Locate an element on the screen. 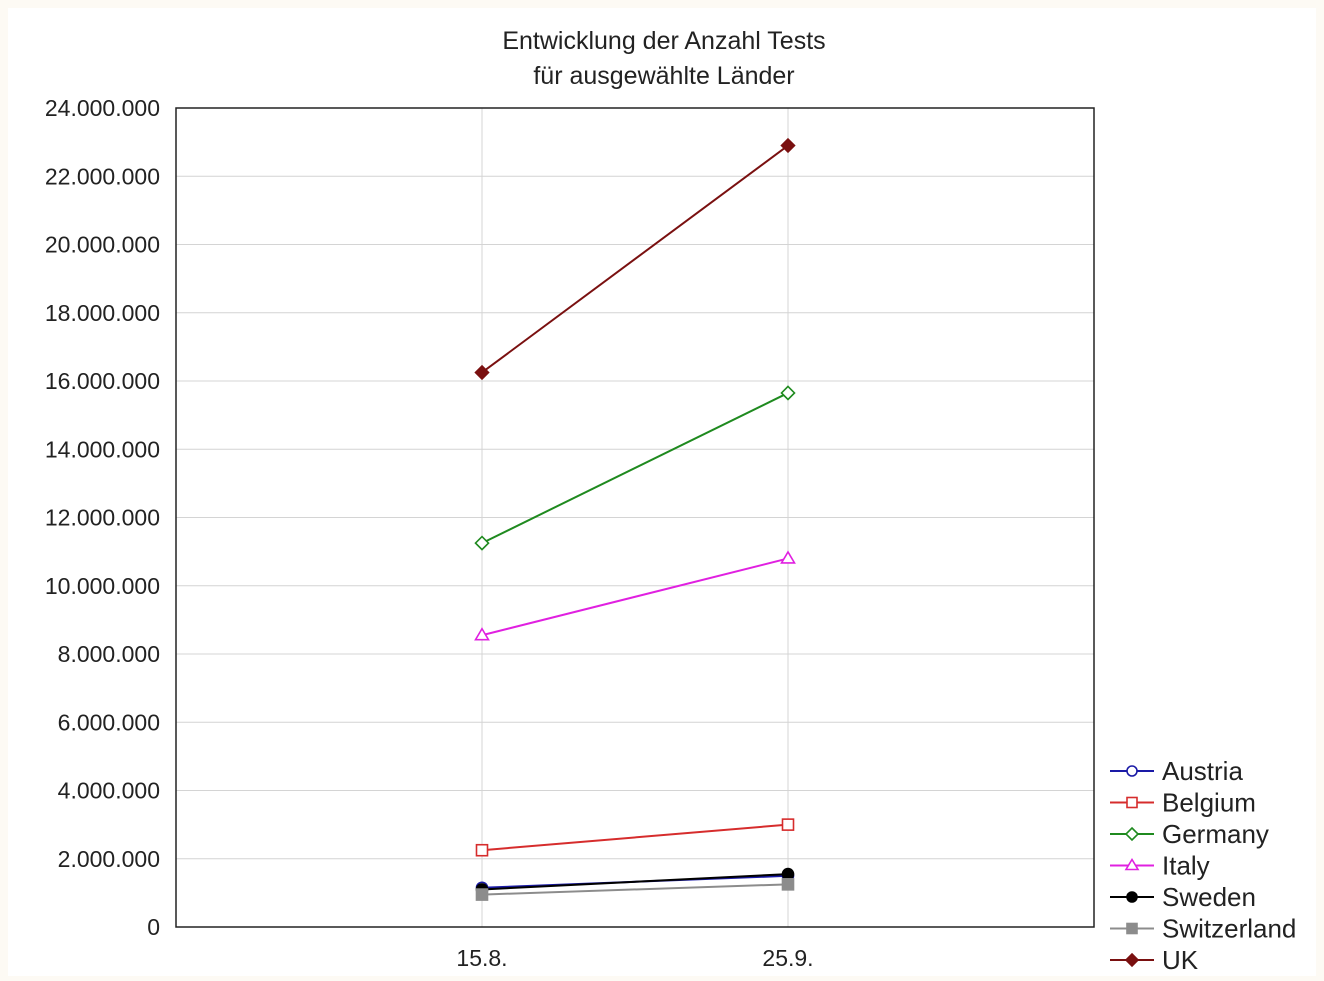  y-tick-label: 16.000.000 is located at coordinates (102, 381).